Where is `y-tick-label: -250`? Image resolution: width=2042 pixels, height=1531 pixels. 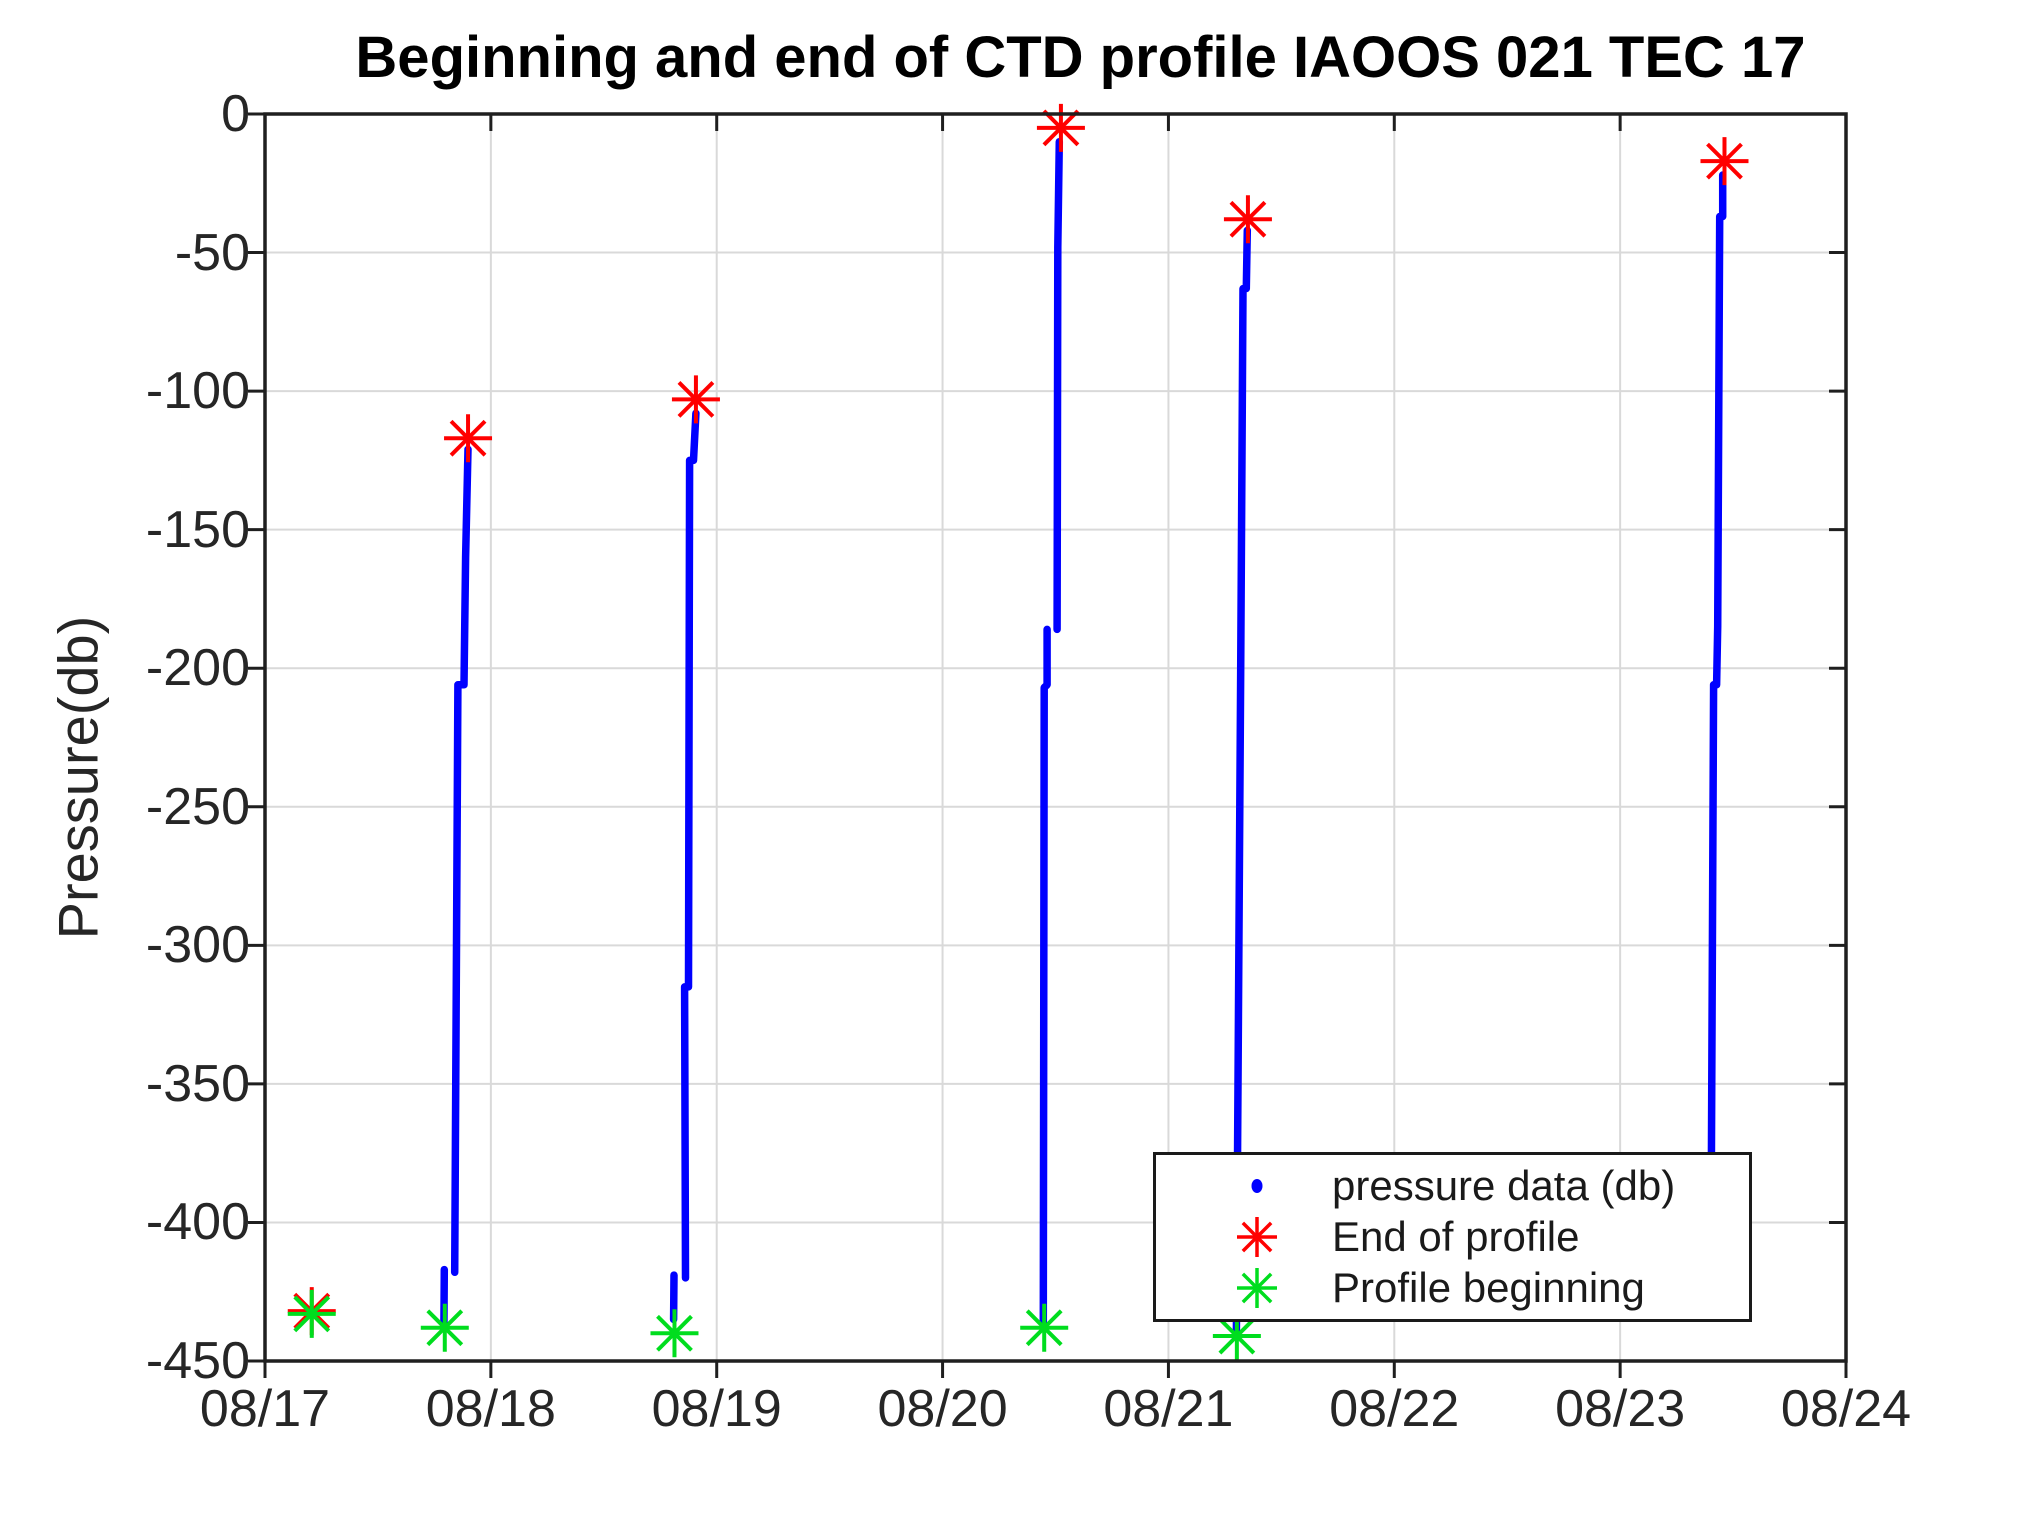 y-tick-label: -250 is located at coordinates (197, 806).